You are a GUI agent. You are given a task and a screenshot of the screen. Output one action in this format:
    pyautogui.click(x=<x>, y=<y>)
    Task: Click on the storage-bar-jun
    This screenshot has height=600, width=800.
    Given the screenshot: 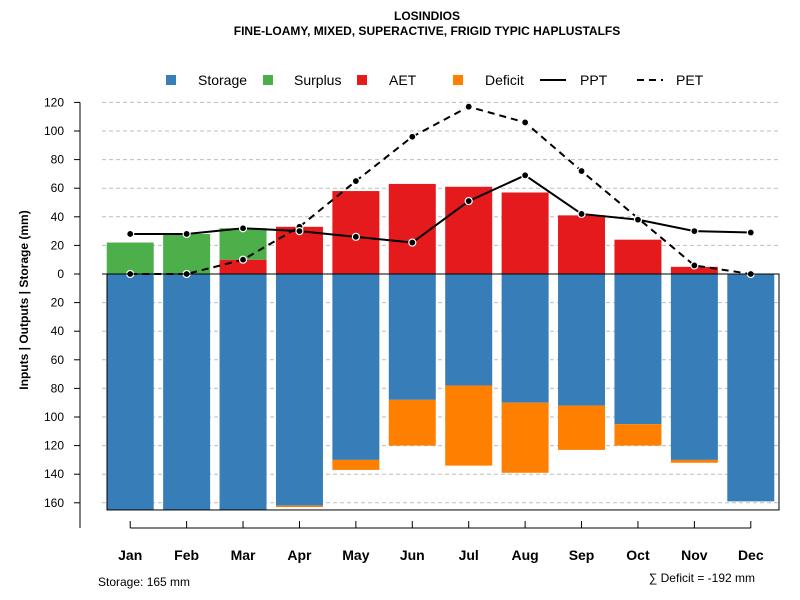 What is the action you would take?
    pyautogui.click(x=412, y=337)
    